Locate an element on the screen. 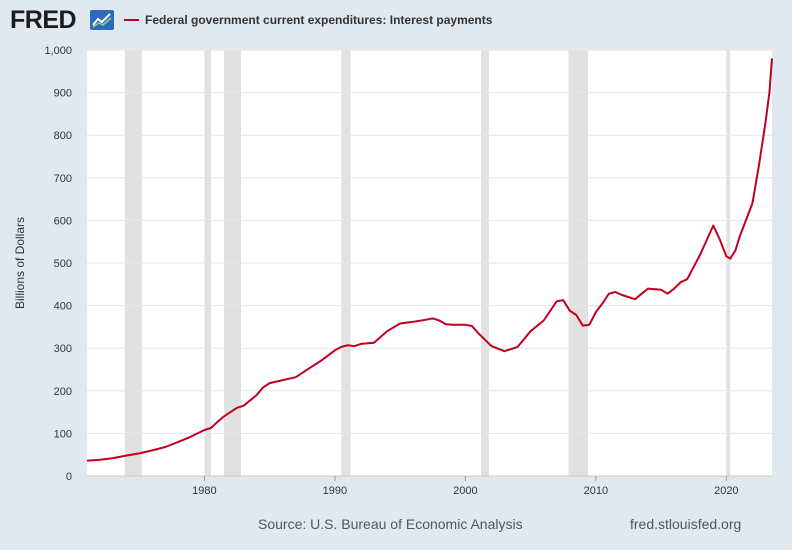  y-tick-label: 600 is located at coordinates (63, 221).